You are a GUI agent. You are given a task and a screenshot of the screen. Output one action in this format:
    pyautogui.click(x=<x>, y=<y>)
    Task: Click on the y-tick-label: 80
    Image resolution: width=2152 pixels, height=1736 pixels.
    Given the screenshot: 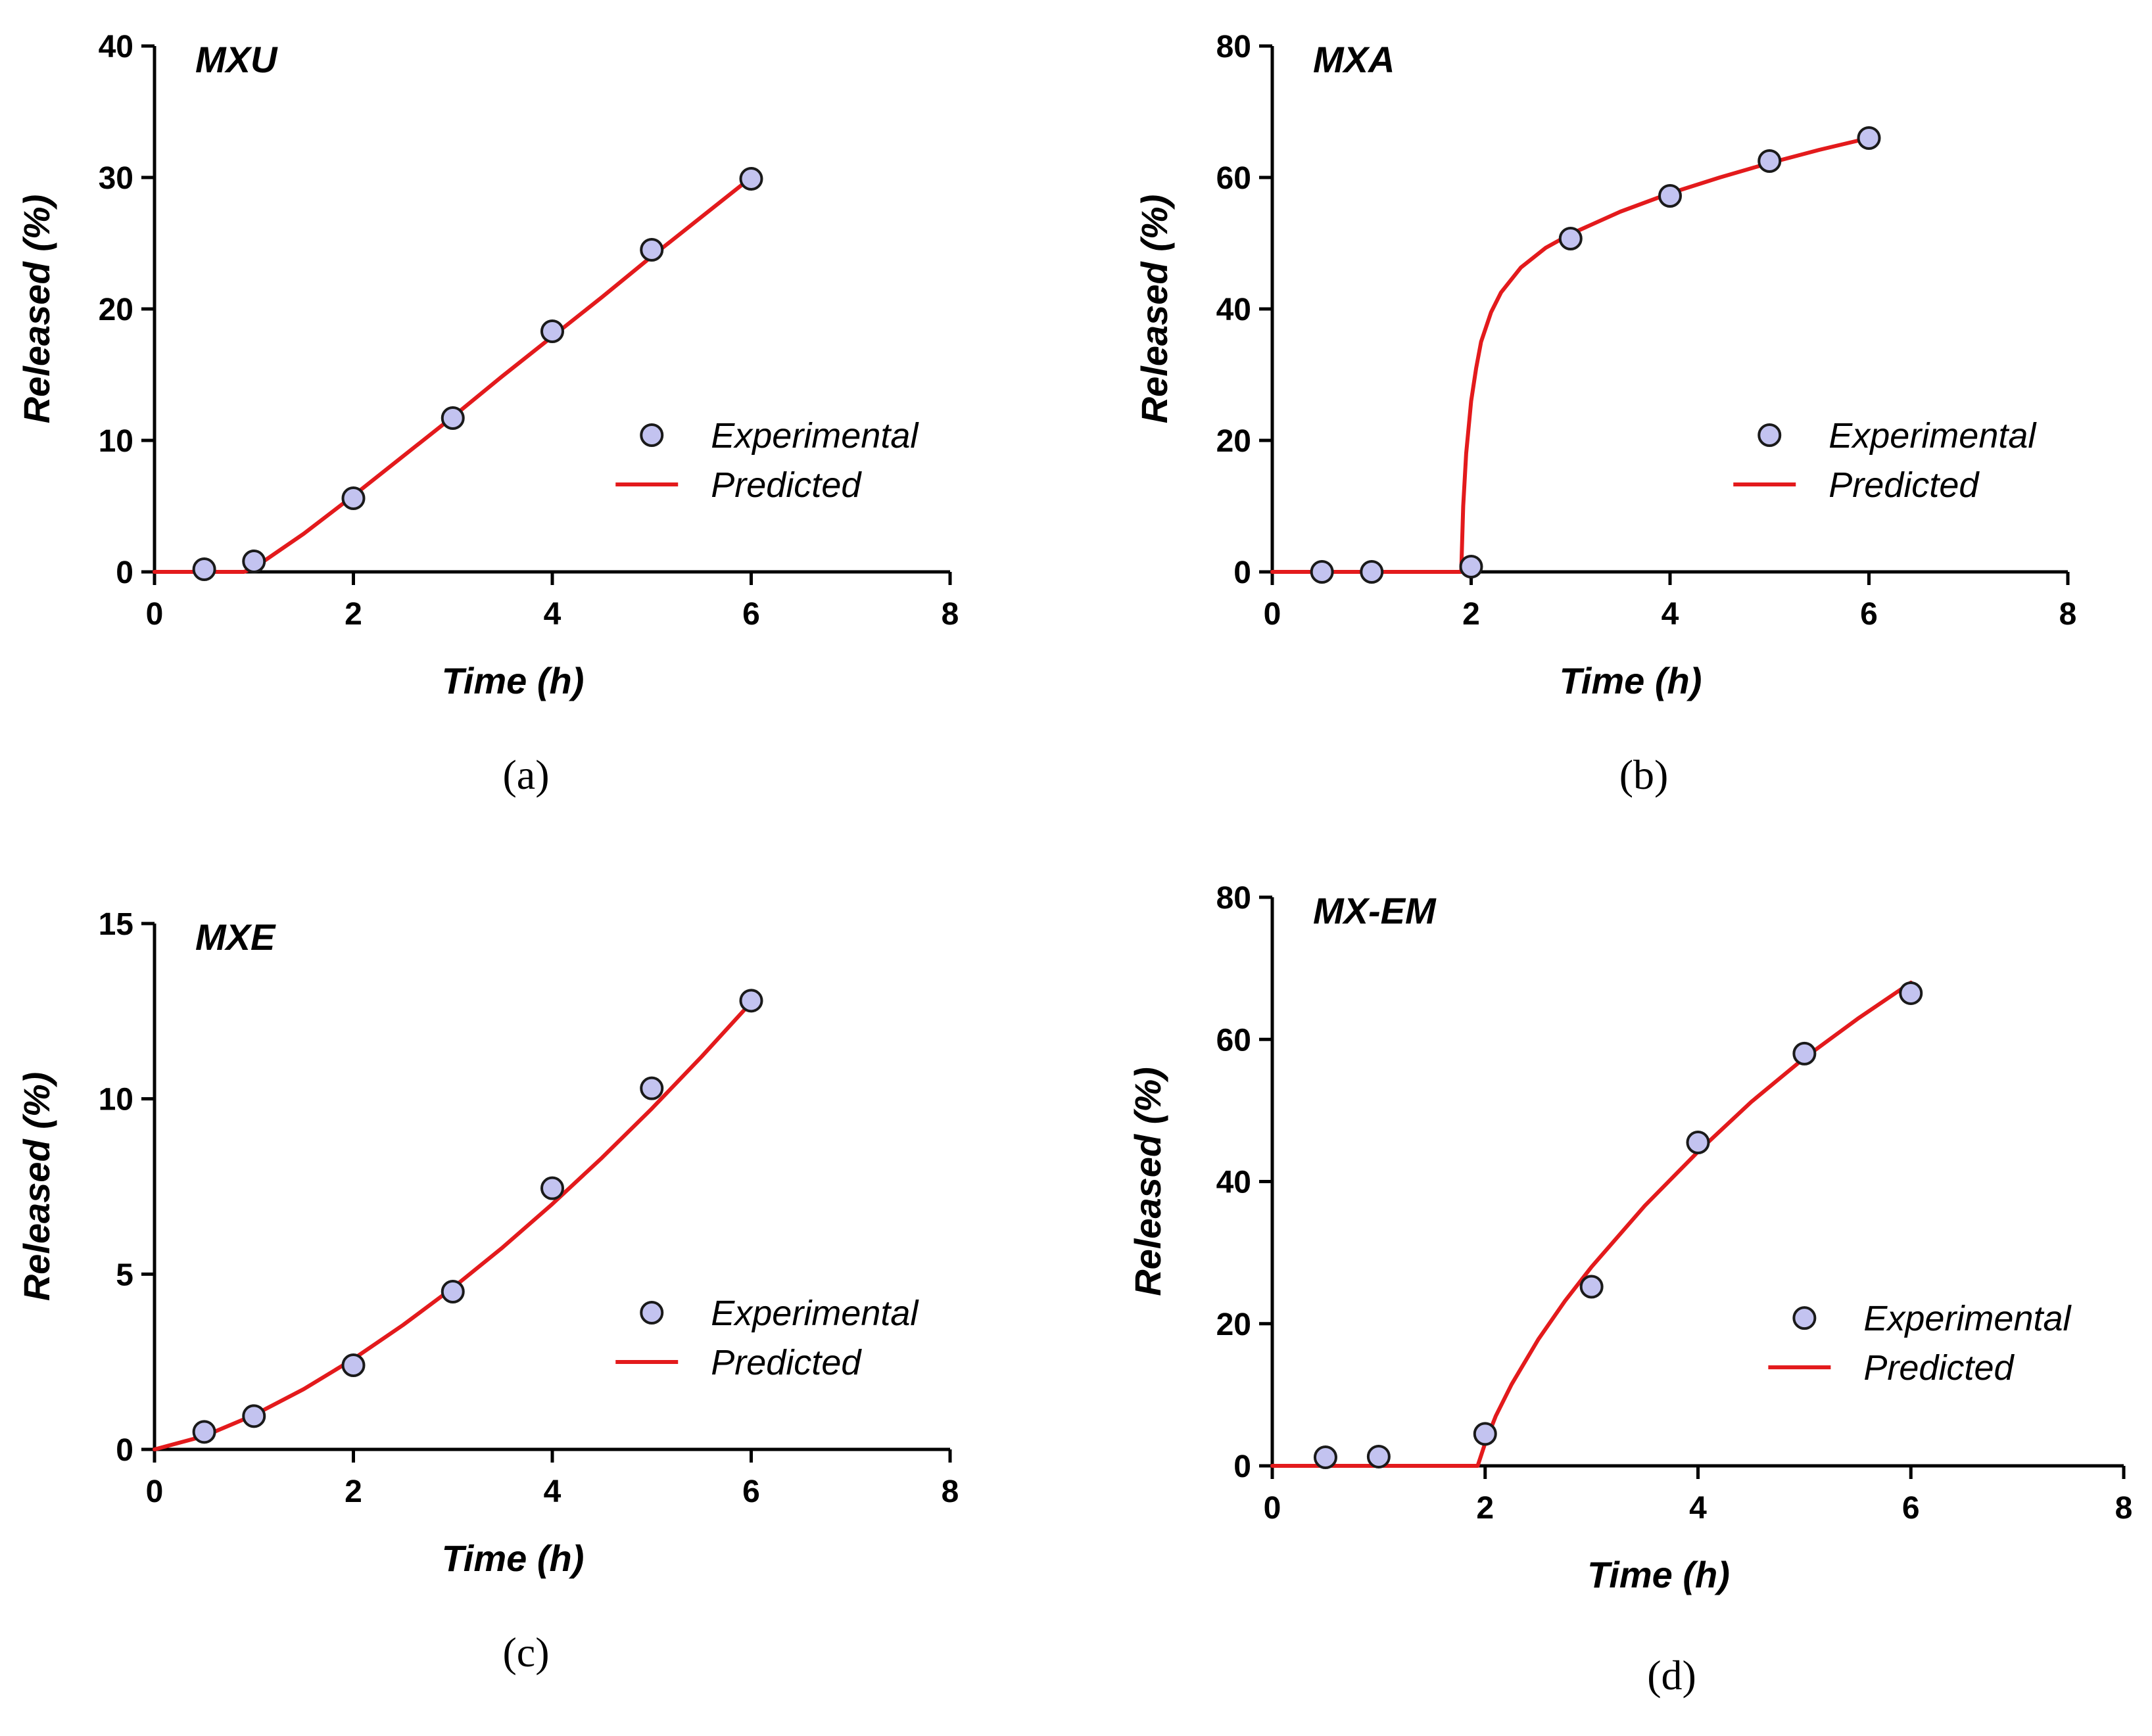 What is the action you would take?
    pyautogui.click(x=1234, y=47)
    